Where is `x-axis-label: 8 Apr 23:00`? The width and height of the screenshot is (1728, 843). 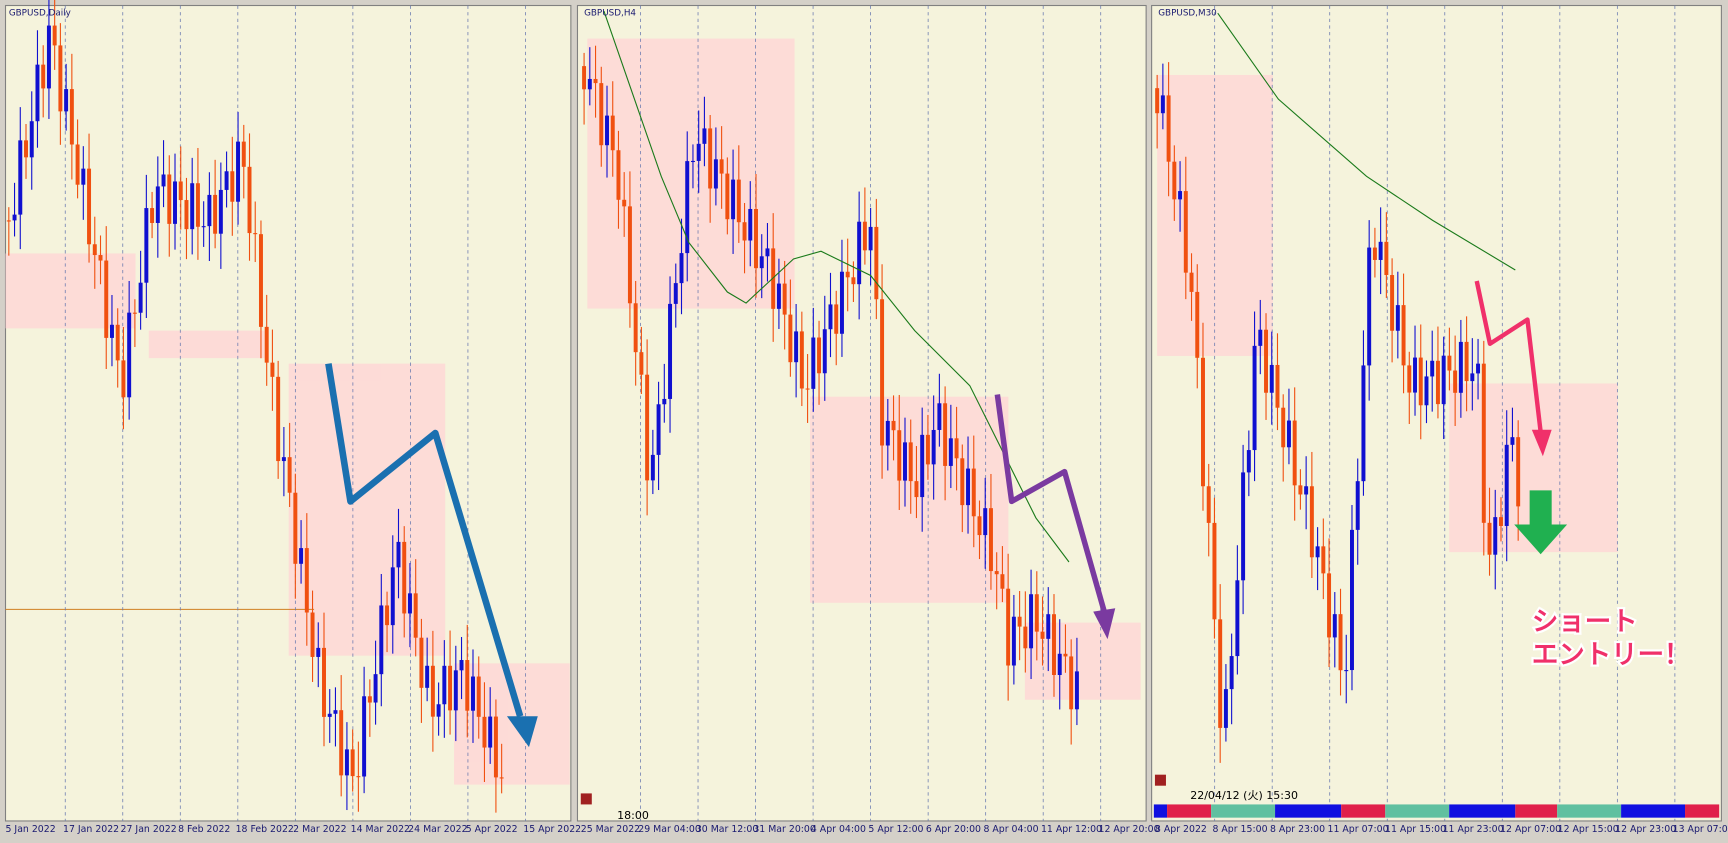 x-axis-label: 8 Apr 23:00 is located at coordinates (1297, 829).